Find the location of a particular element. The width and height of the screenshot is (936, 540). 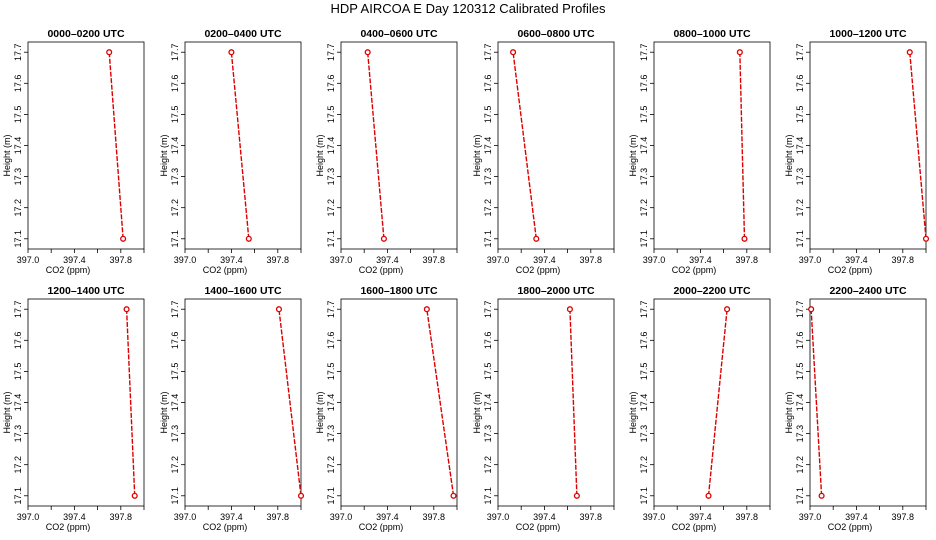

panel-title: 0600–0800 UTC is located at coordinates (555, 34).